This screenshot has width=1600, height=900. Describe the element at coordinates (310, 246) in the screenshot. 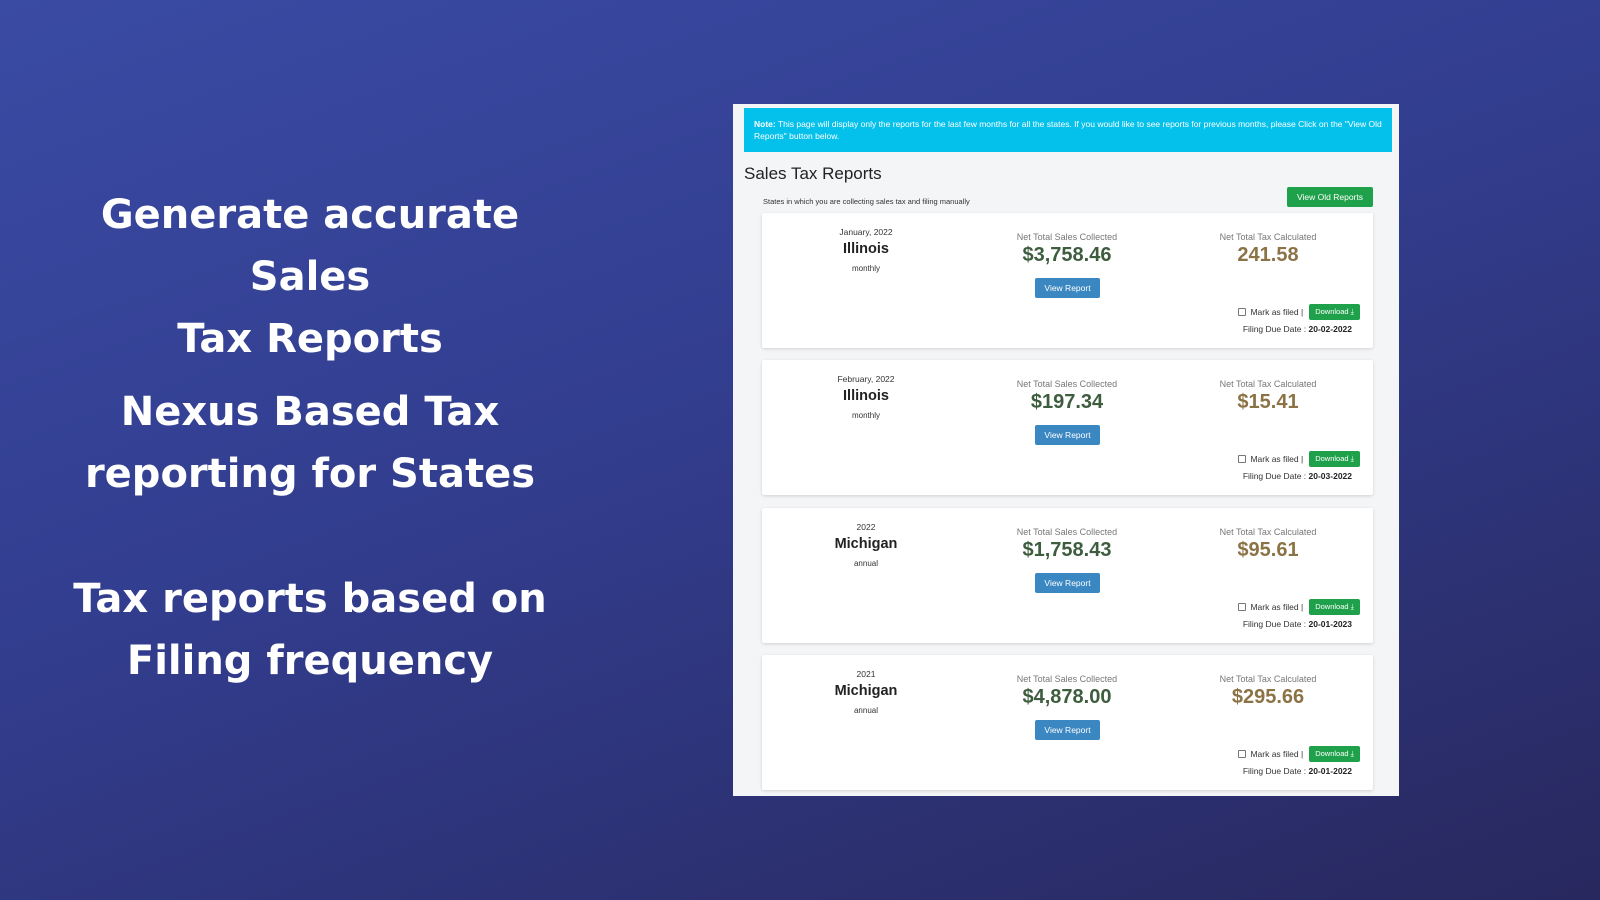

I see `headline-line: Generate accurate Sales` at that location.